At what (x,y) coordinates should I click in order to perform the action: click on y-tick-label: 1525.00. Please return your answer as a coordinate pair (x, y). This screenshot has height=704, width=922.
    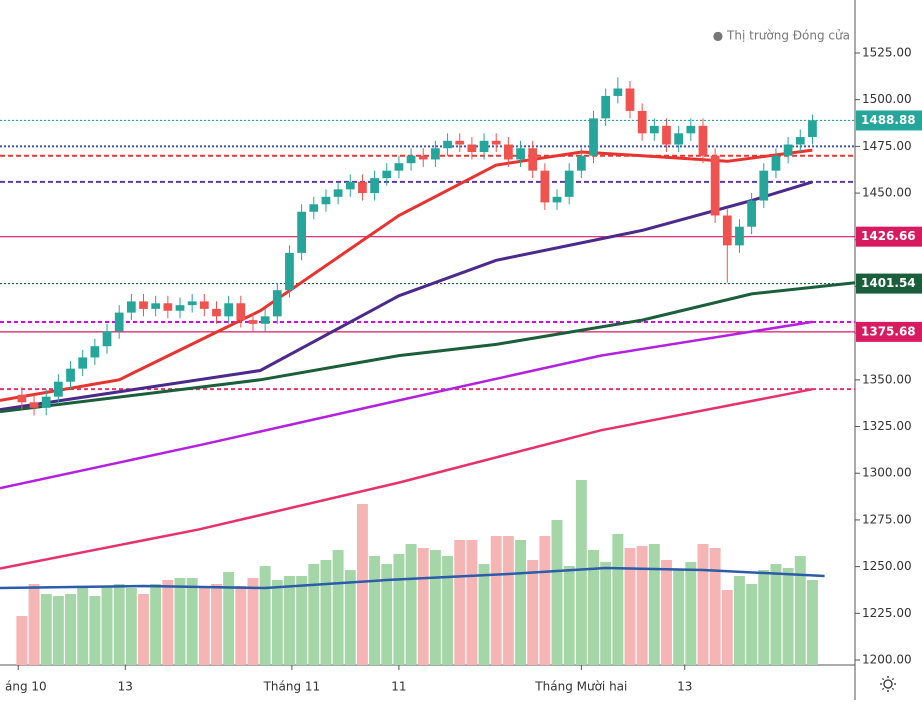
    Looking at the image, I should click on (887, 53).